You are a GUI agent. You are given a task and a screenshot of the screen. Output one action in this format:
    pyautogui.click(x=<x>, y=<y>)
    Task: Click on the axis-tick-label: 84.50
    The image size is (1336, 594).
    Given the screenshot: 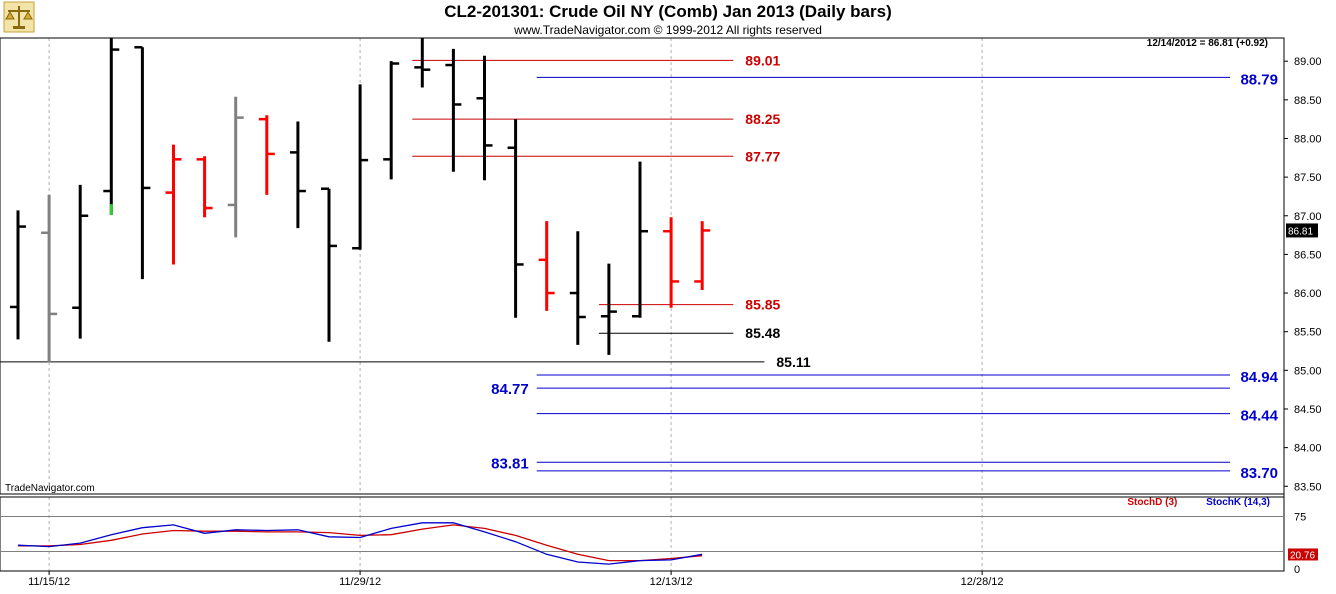 What is the action you would take?
    pyautogui.click(x=1308, y=410)
    